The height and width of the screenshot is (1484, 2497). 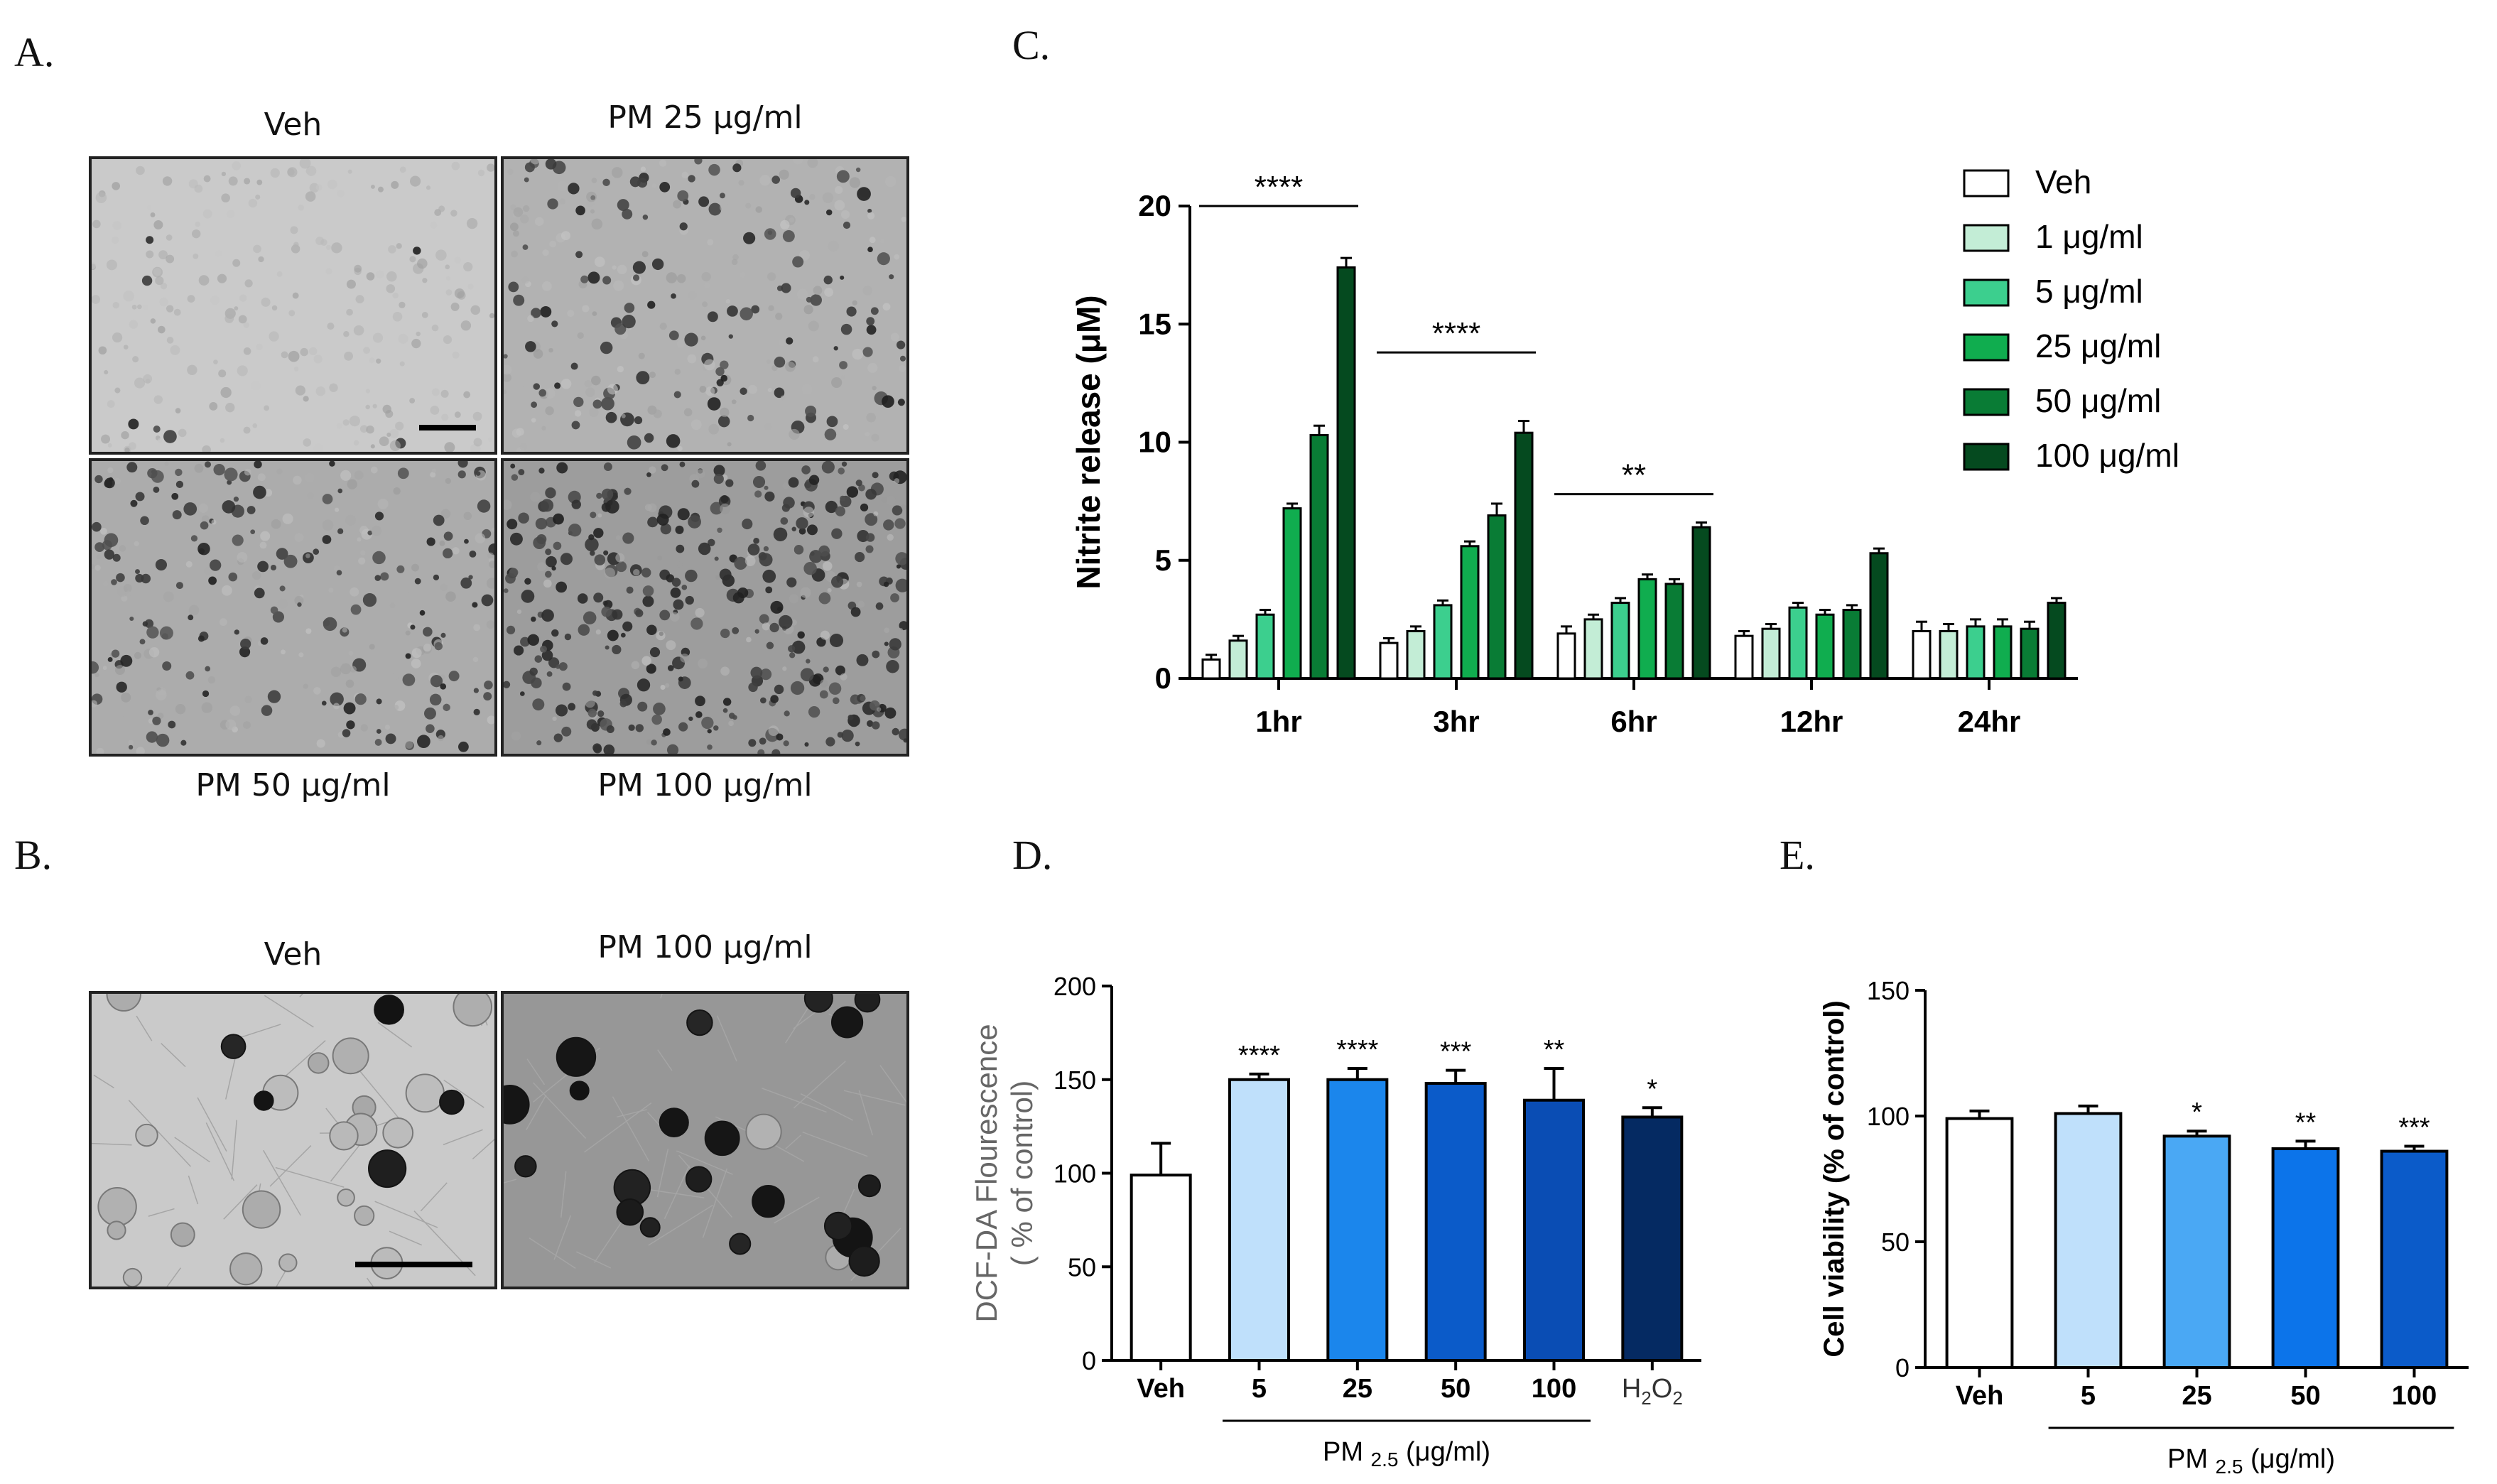 What do you see at coordinates (1888, 1116) in the screenshot?
I see `y-tick-label: 100` at bounding box center [1888, 1116].